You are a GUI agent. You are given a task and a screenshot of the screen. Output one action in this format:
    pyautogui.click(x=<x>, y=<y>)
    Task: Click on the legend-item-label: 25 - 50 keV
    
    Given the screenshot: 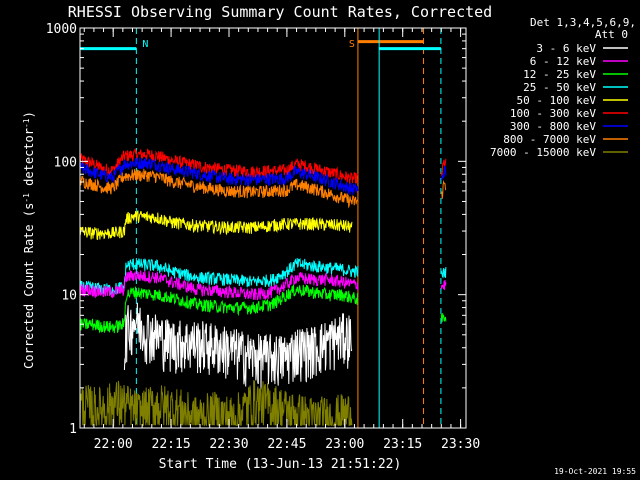 What is the action you would take?
    pyautogui.click(x=559, y=87)
    